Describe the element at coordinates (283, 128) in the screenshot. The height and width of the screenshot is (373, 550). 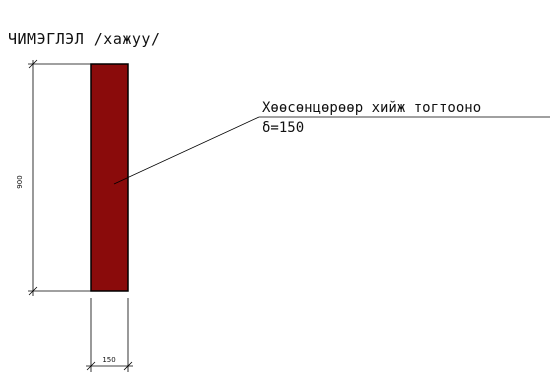
I see `callout-thickness-text: δ=150` at that location.